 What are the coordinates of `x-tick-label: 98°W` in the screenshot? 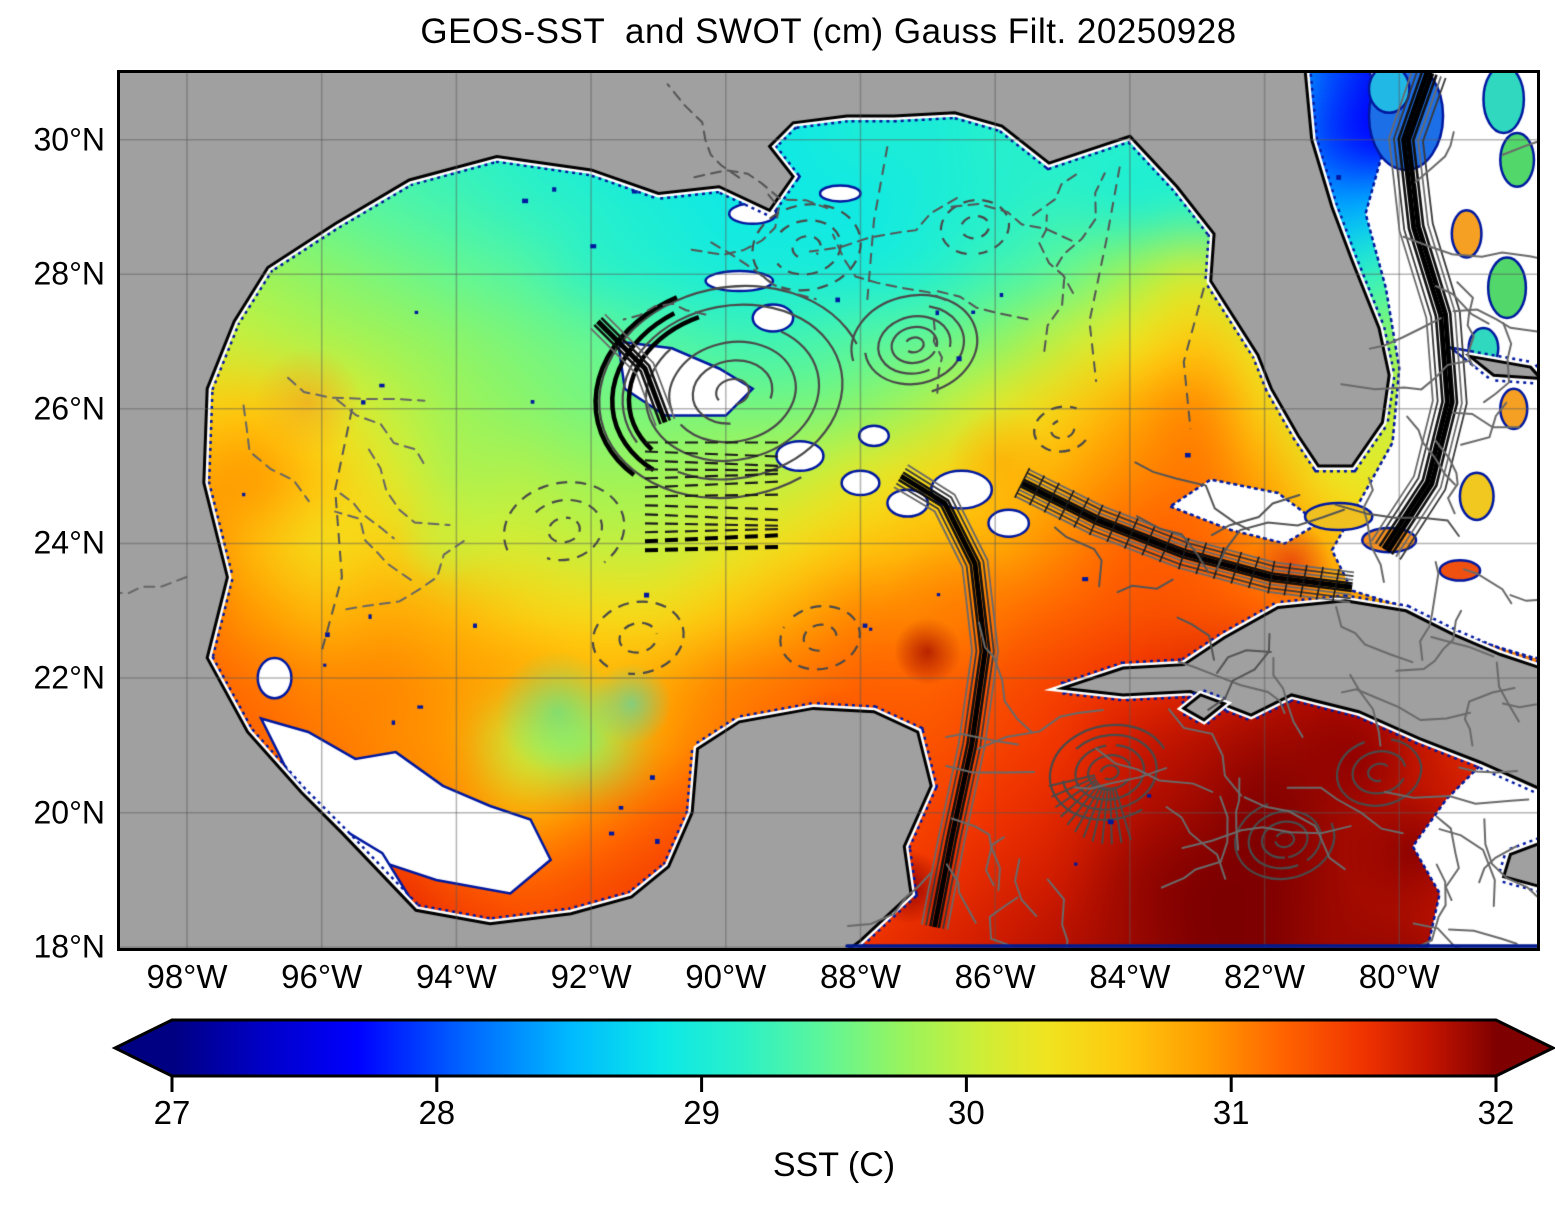 It's located at (187, 976).